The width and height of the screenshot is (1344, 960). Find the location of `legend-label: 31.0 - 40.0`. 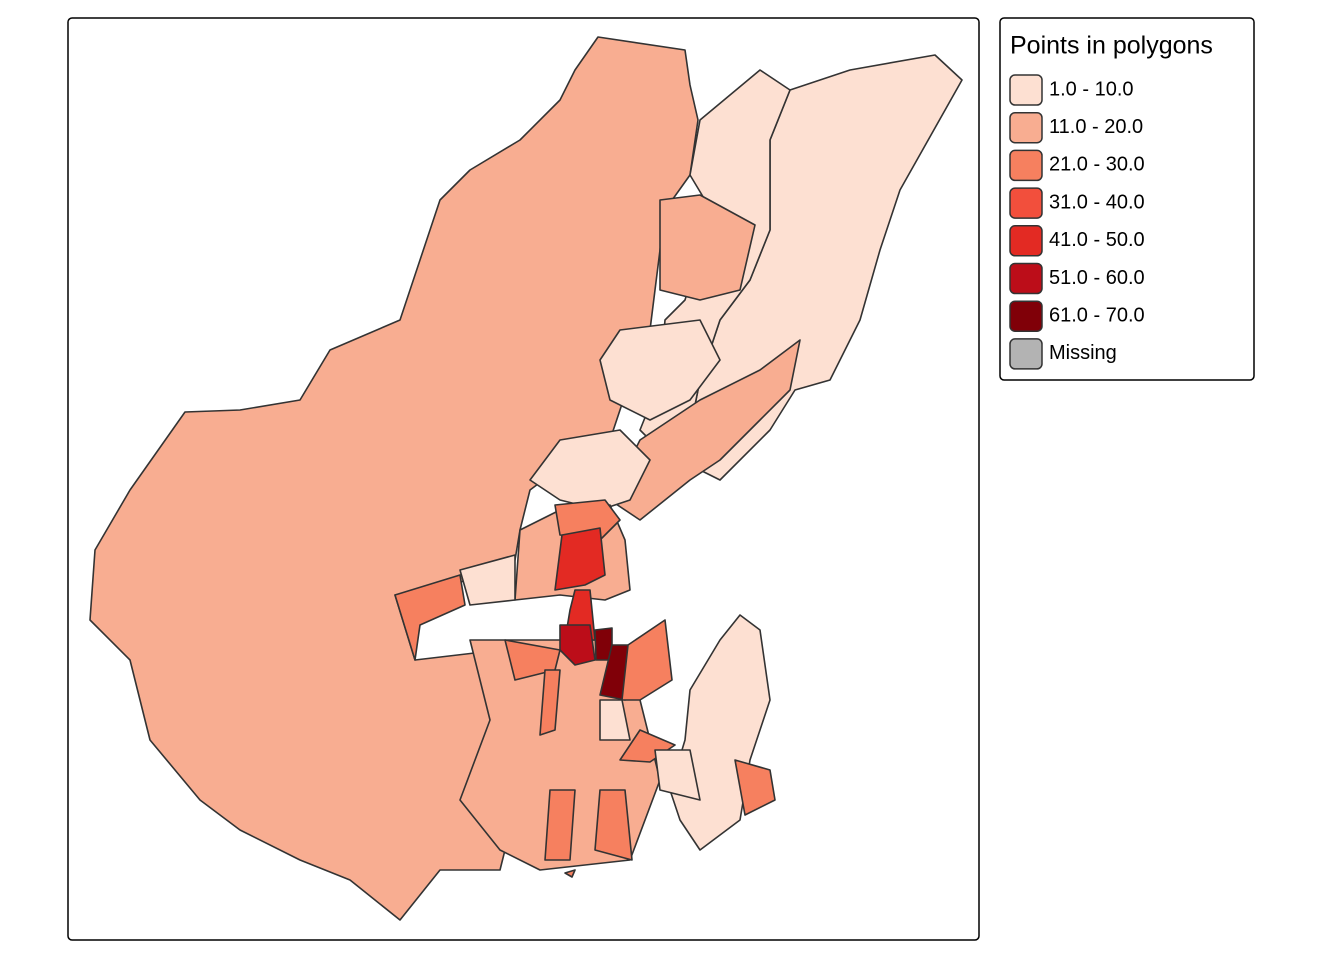

legend-label: 31.0 - 40.0 is located at coordinates (1097, 202).